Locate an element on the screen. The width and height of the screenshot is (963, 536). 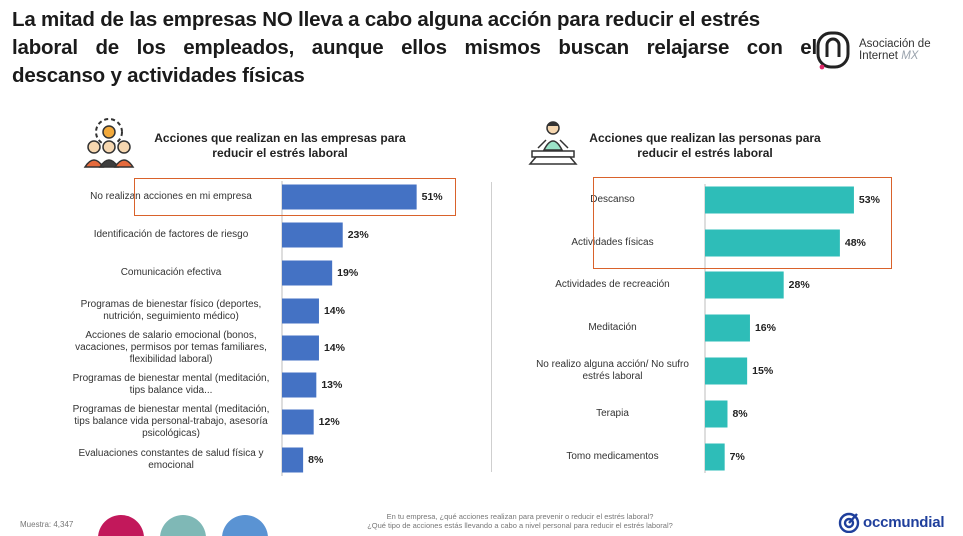
right-category-label: Descanso is located at coordinates (612, 199).